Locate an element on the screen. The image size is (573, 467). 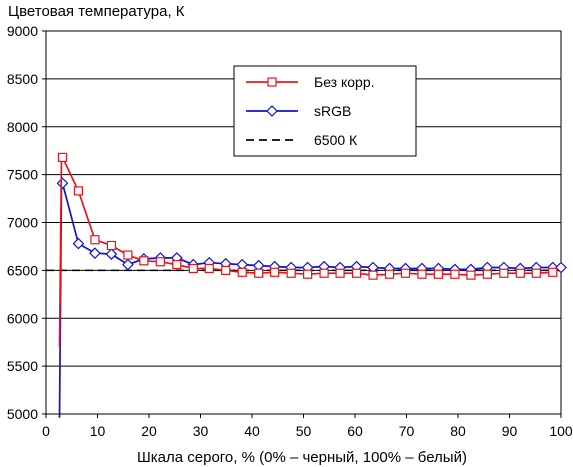
x-tick-label-7: 70 is located at coordinates (407, 431).